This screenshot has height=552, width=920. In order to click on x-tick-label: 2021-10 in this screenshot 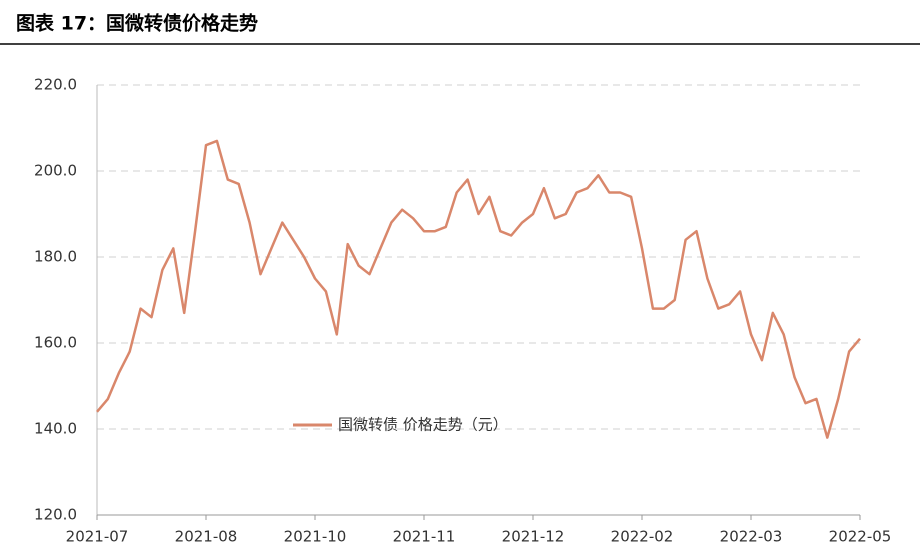, I will do `click(315, 537)`.